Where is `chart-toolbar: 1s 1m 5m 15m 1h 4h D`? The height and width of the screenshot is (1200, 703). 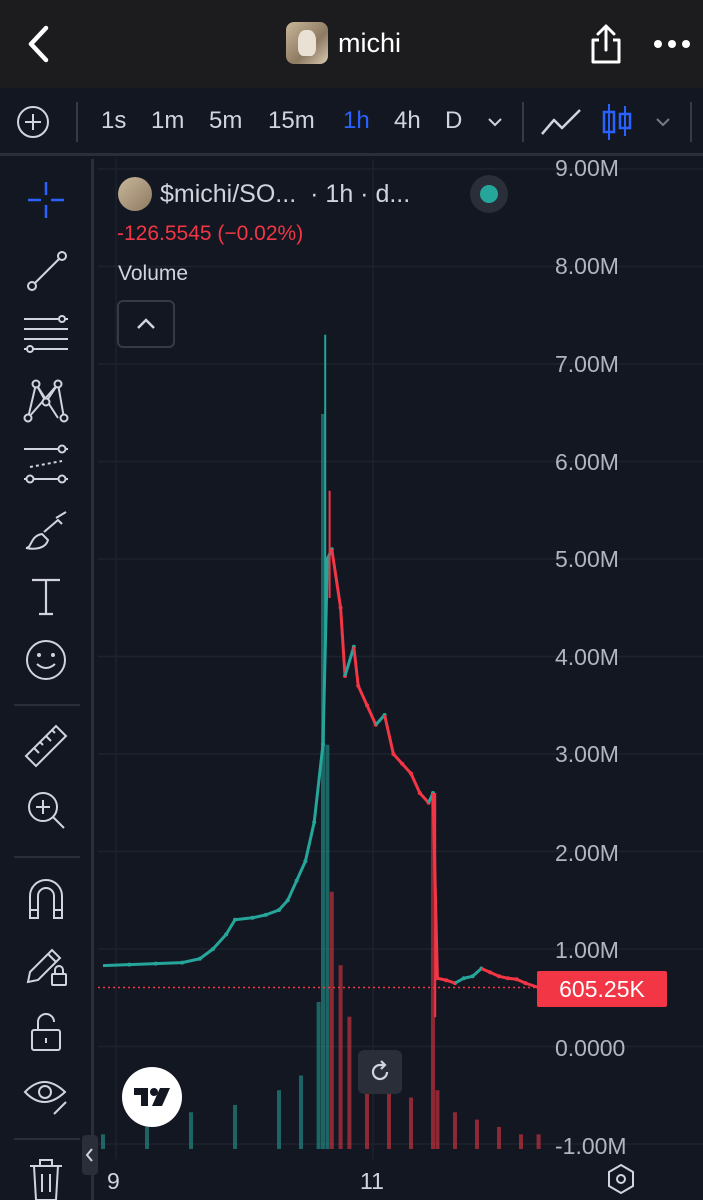 chart-toolbar: 1s 1m 5m 15m 1h 4h D is located at coordinates (351, 122).